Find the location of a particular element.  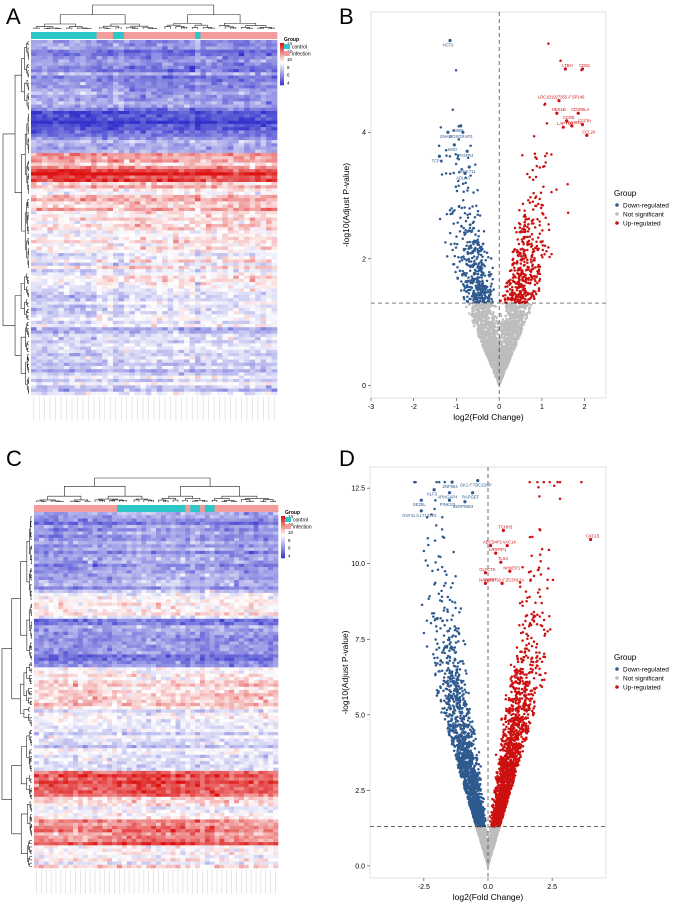

sample-labels-c is located at coordinates (156, 882).